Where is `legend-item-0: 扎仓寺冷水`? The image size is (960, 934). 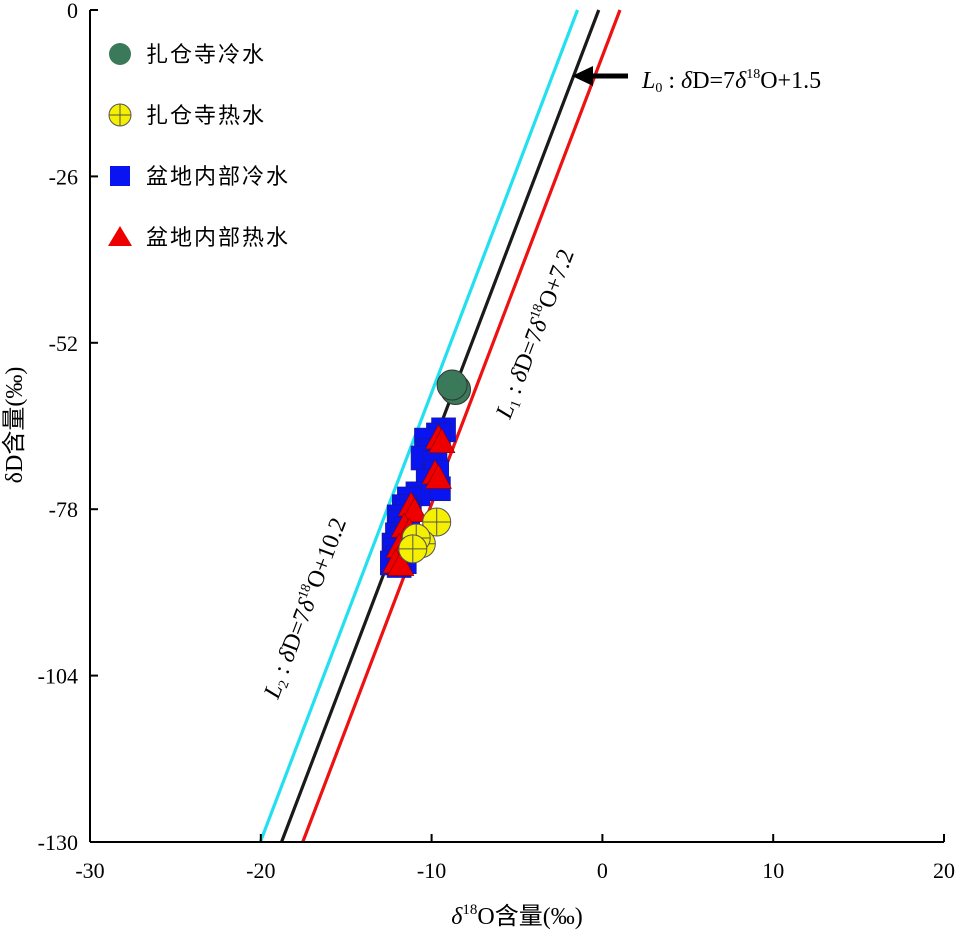 legend-item-0: 扎仓寺冷水 is located at coordinates (187, 55).